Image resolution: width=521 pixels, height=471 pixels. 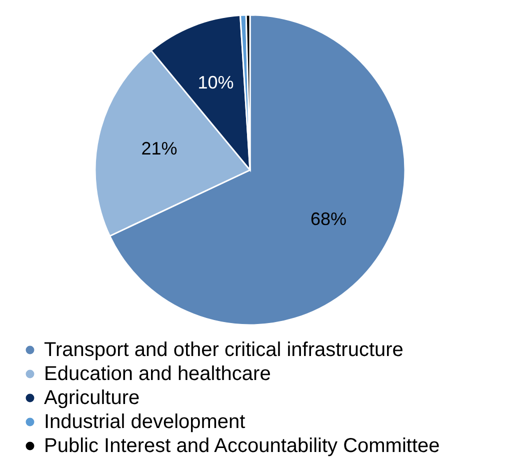 I want to click on legend-label: Transport and other critical infrastructure, so click(x=224, y=350).